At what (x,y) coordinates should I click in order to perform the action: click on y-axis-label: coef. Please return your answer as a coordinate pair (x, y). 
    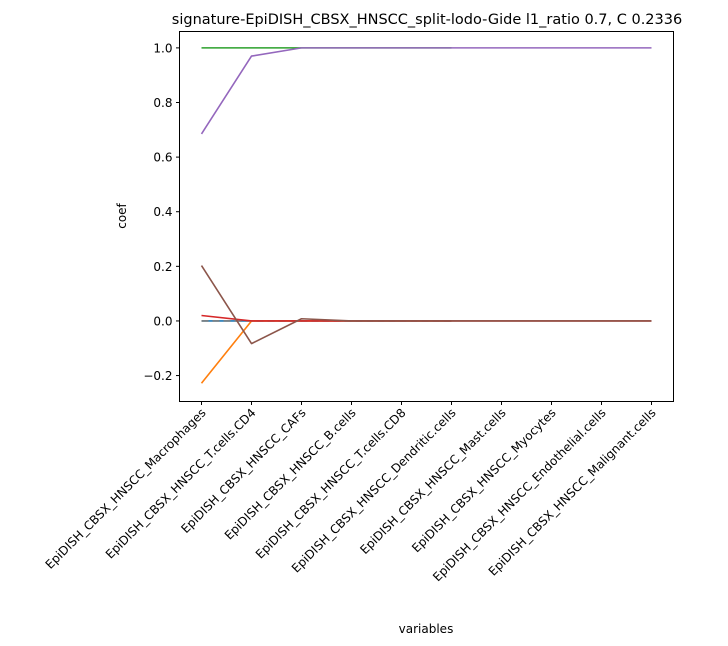
    Looking at the image, I should click on (122, 215).